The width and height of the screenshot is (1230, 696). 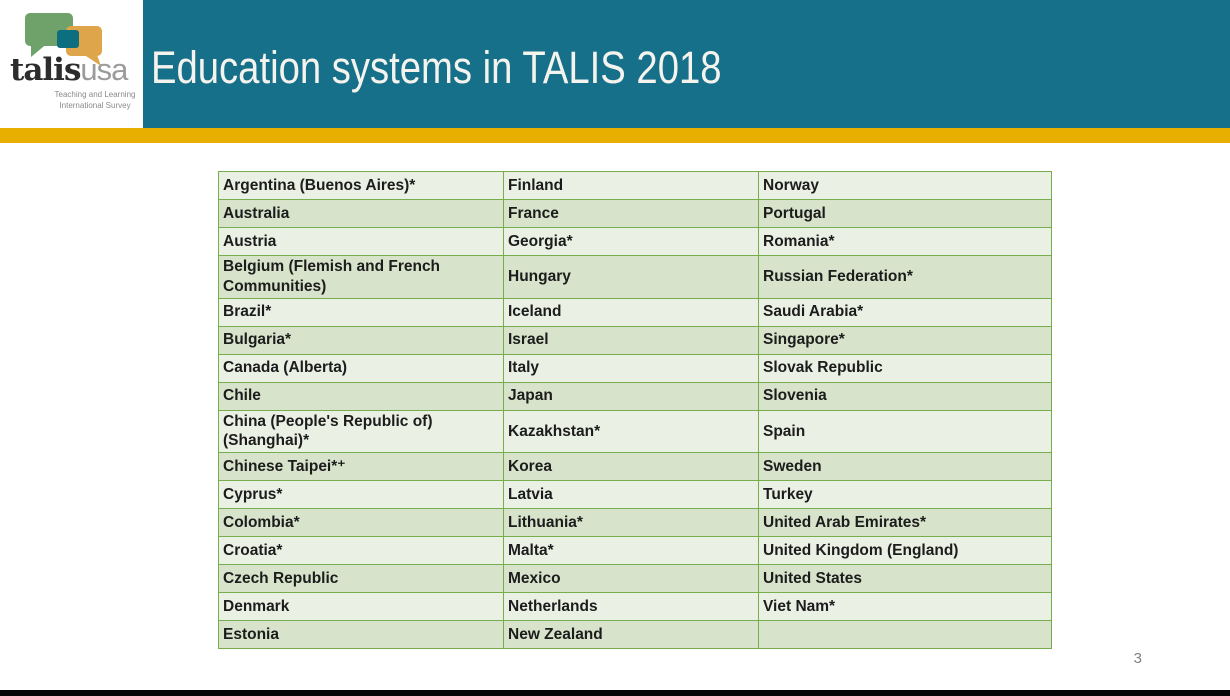 I want to click on table-row: Colombia* Lithuania* United Arab Emirates*, so click(x=635, y=523).